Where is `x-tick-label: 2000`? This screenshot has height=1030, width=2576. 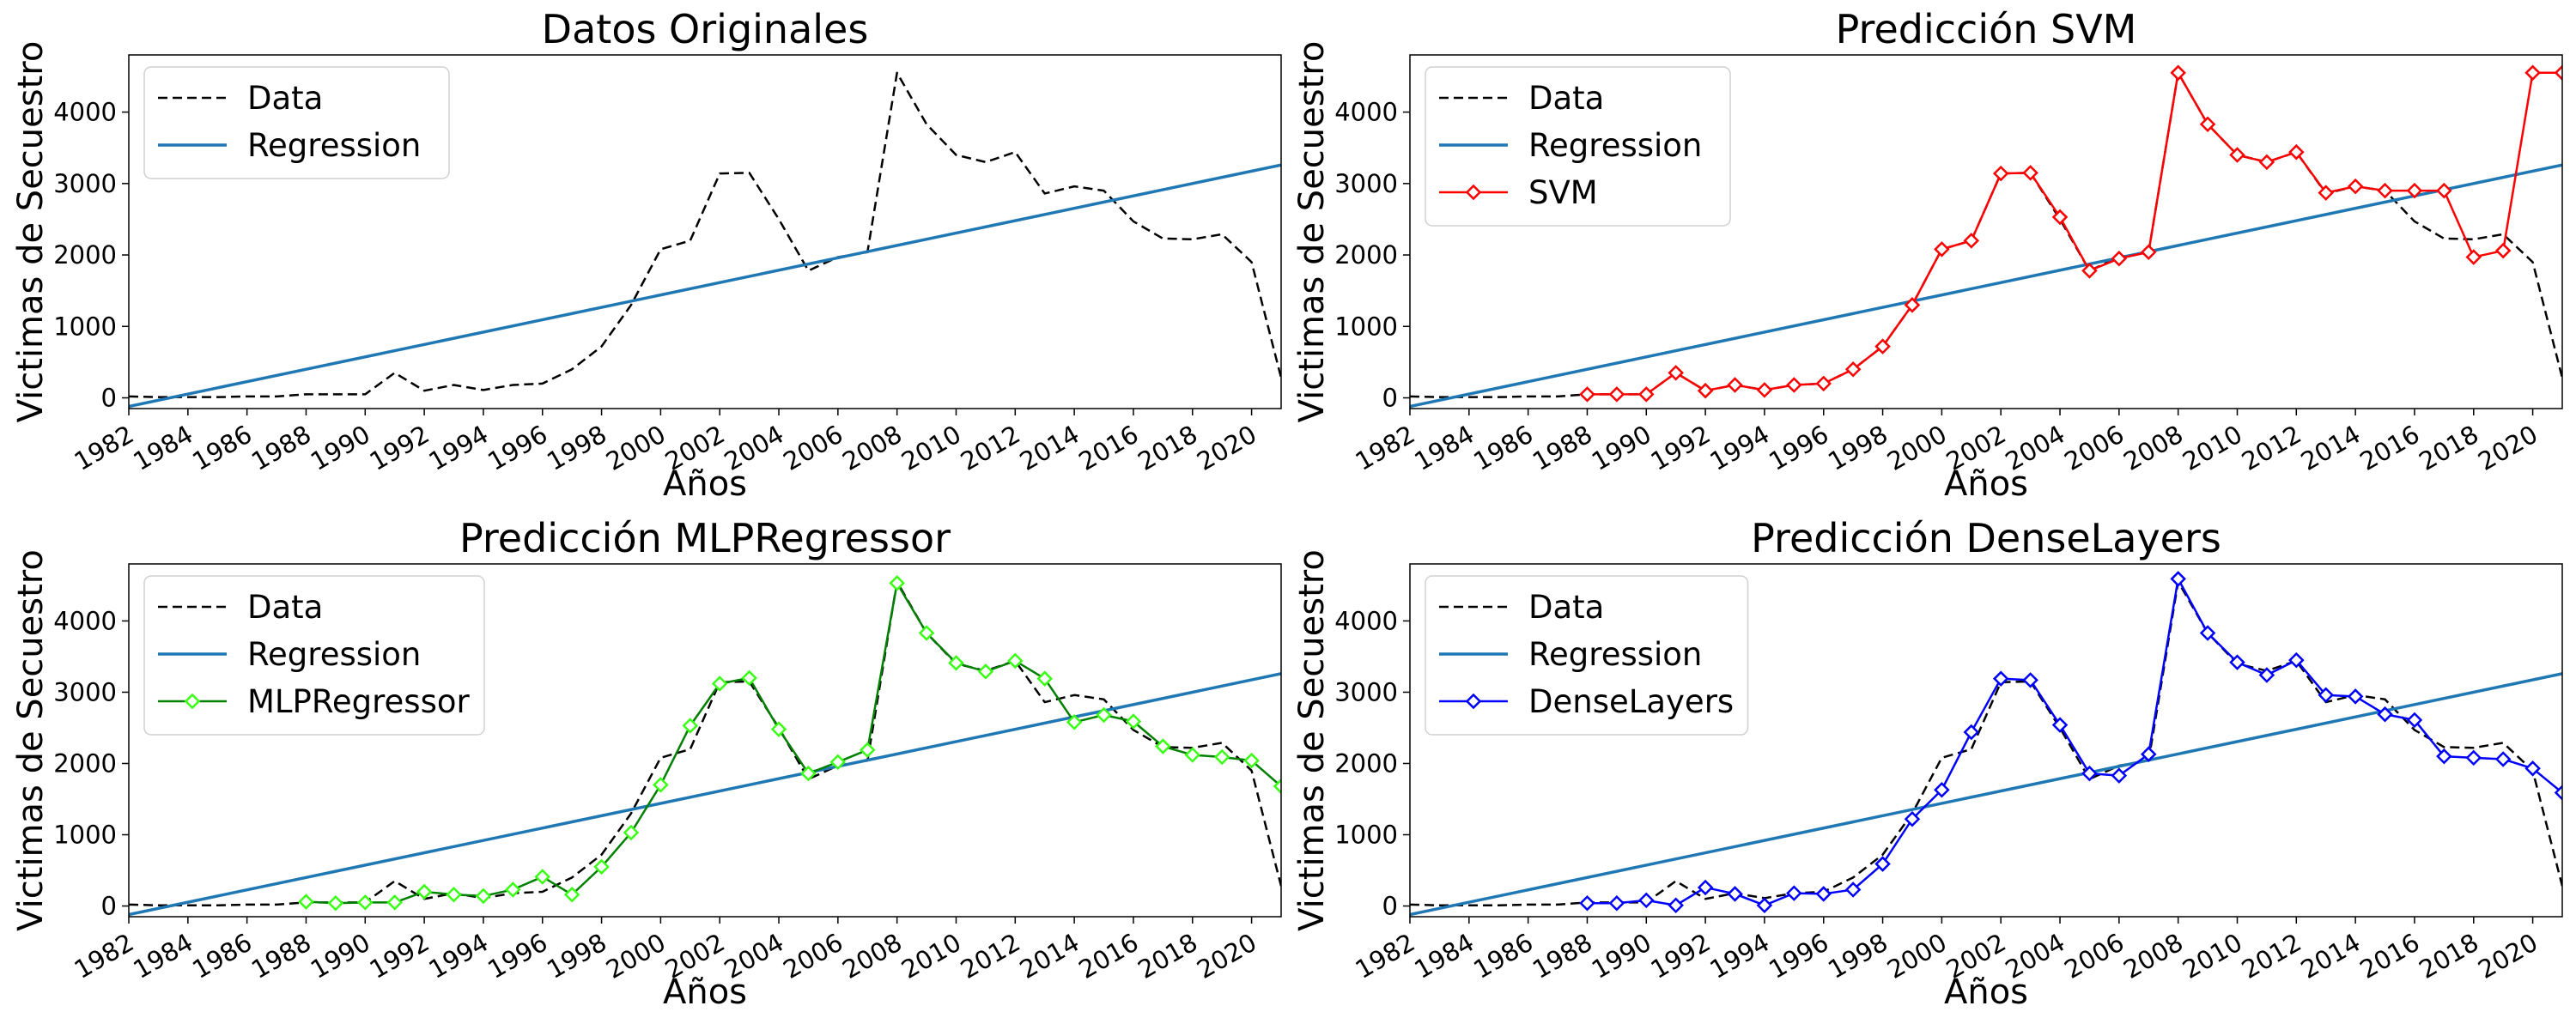 x-tick-label: 2000 is located at coordinates (636, 448).